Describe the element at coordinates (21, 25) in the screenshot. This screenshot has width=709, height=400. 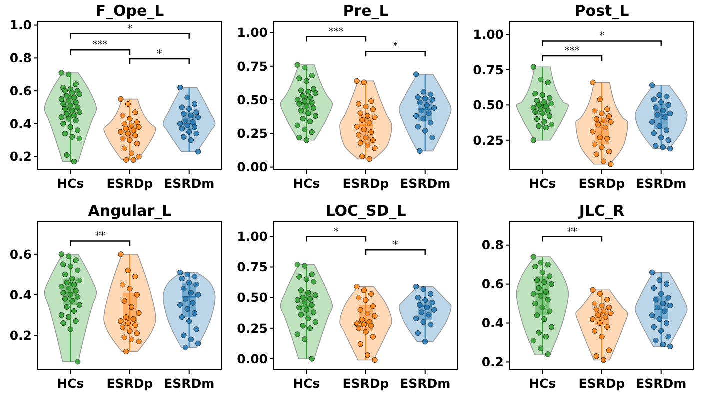
I see `y-tick-label: 1.0` at that location.